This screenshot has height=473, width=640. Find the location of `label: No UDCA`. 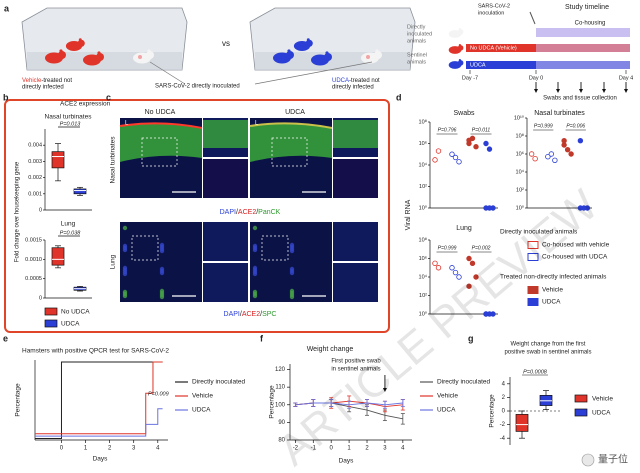

label: No UDCA is located at coordinates (160, 112).